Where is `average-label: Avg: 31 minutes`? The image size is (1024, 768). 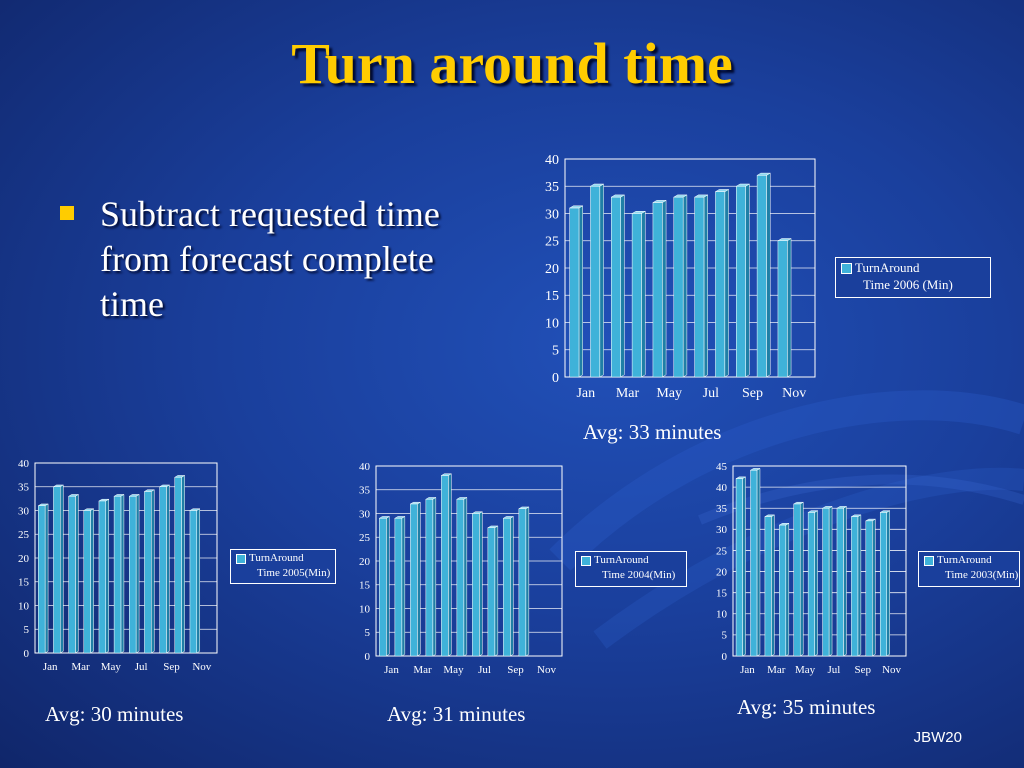
average-label: Avg: 31 minutes is located at coordinates (456, 714).